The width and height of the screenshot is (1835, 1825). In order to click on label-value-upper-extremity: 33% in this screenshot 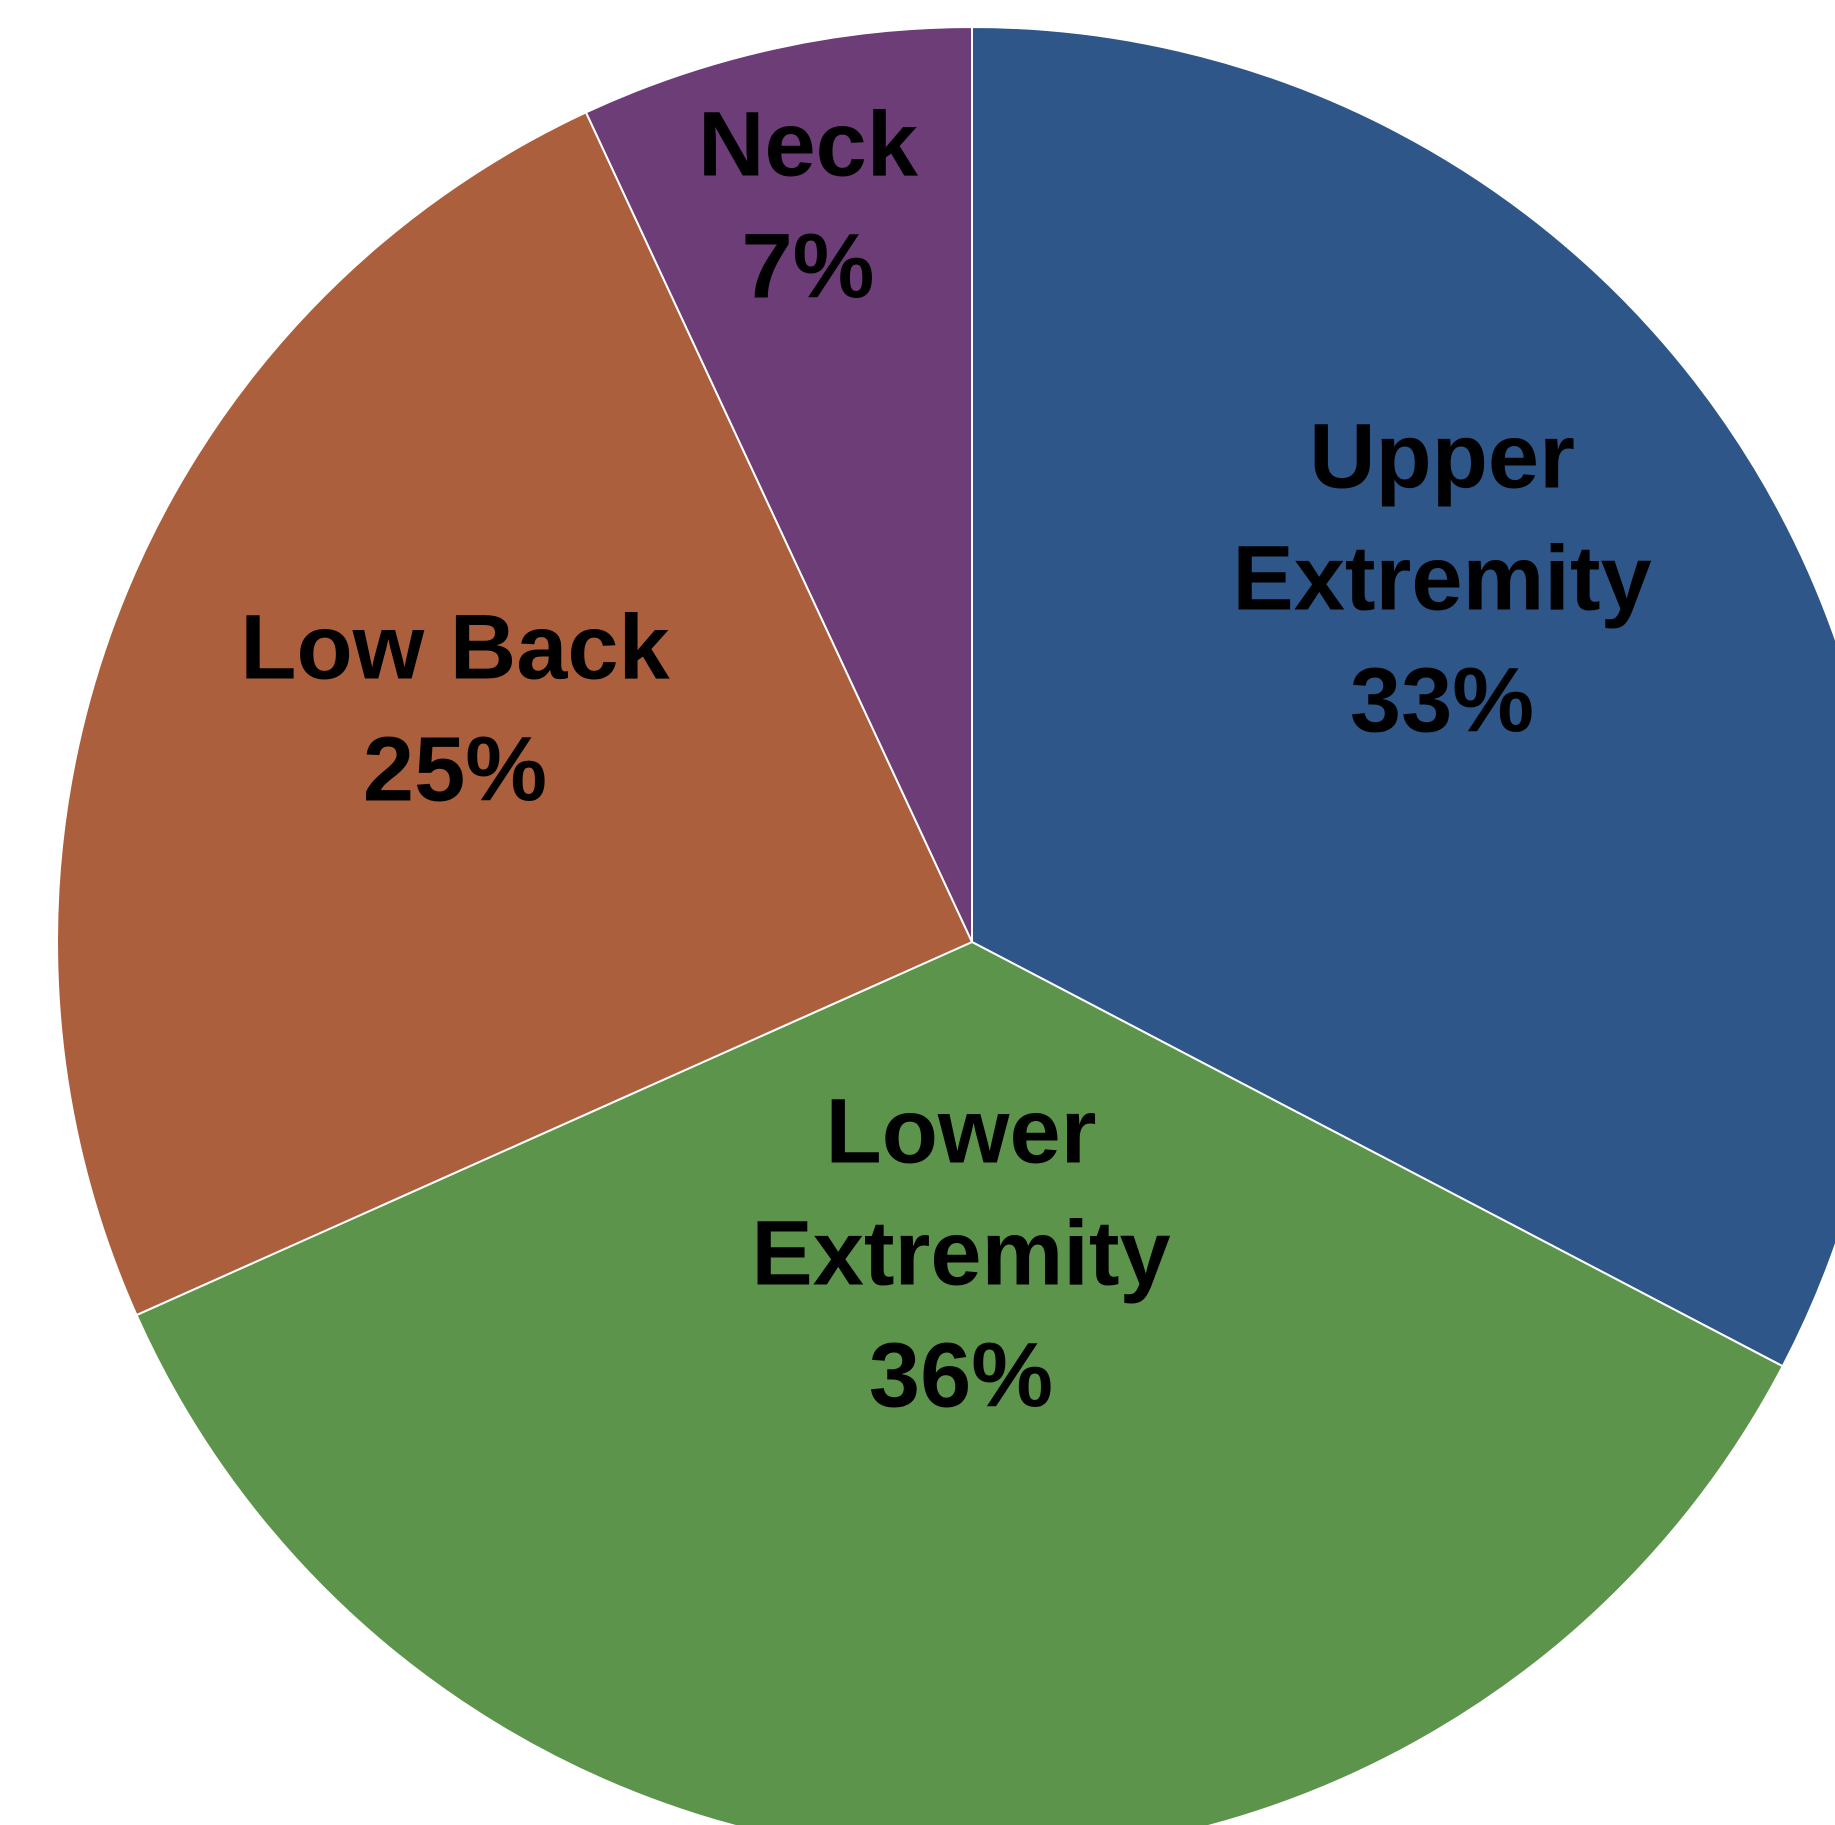, I will do `click(1442, 700)`.